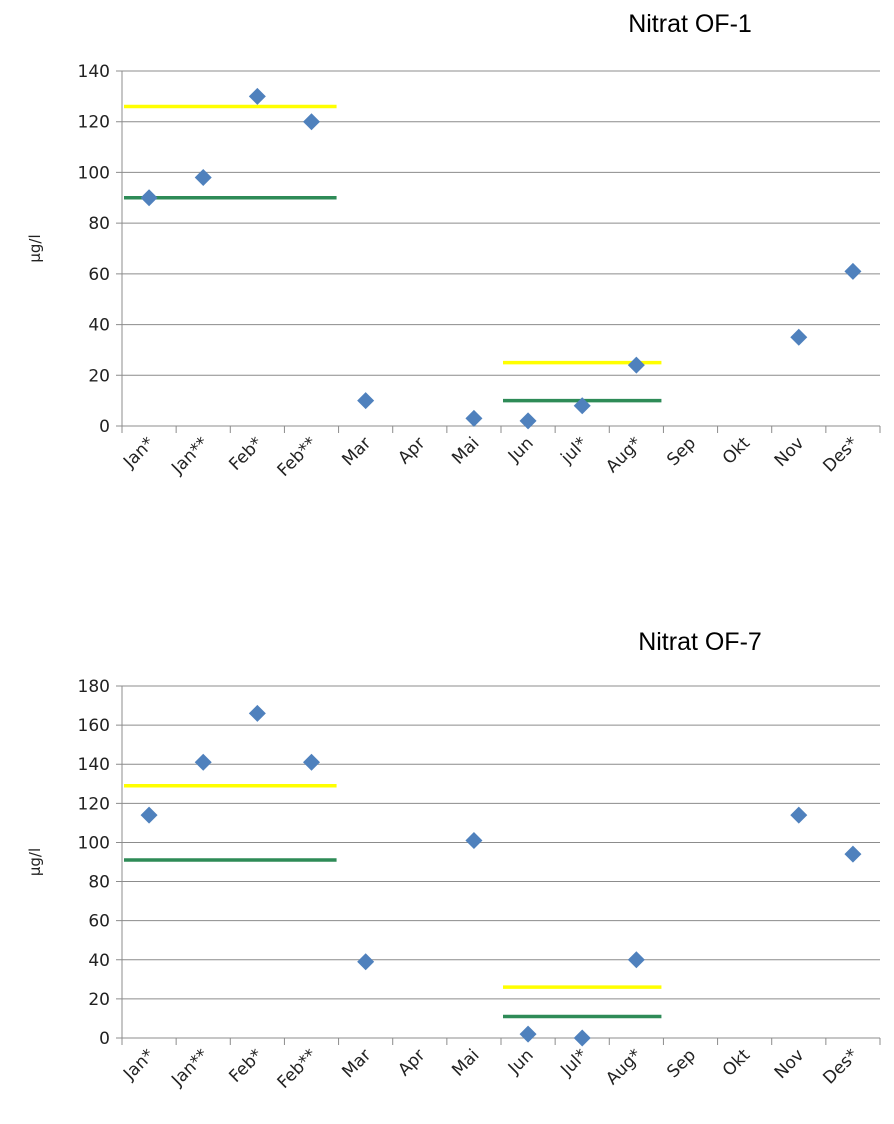 This screenshot has width=894, height=1124. I want to click on x-tick-label: Jul*, so click(573, 1062).